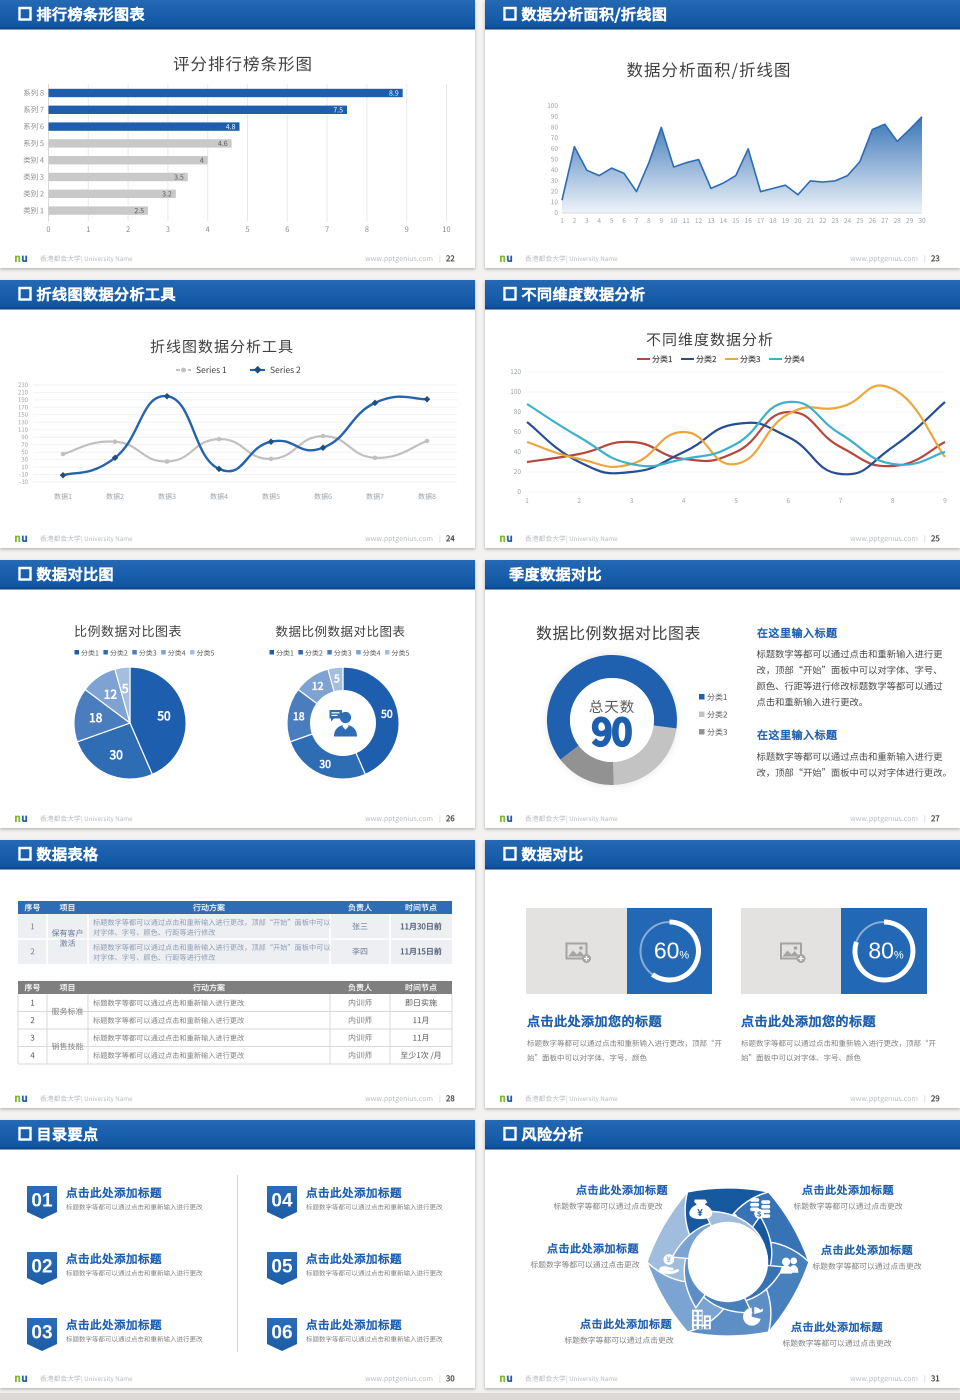 Image resolution: width=960 pixels, height=1400 pixels. I want to click on svg-text: 01, so click(42, 1201).